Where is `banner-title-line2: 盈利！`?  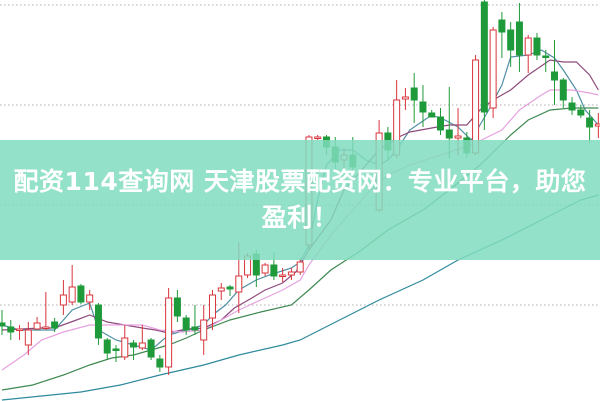 banner-title-line2: 盈利！ is located at coordinates (300, 217).